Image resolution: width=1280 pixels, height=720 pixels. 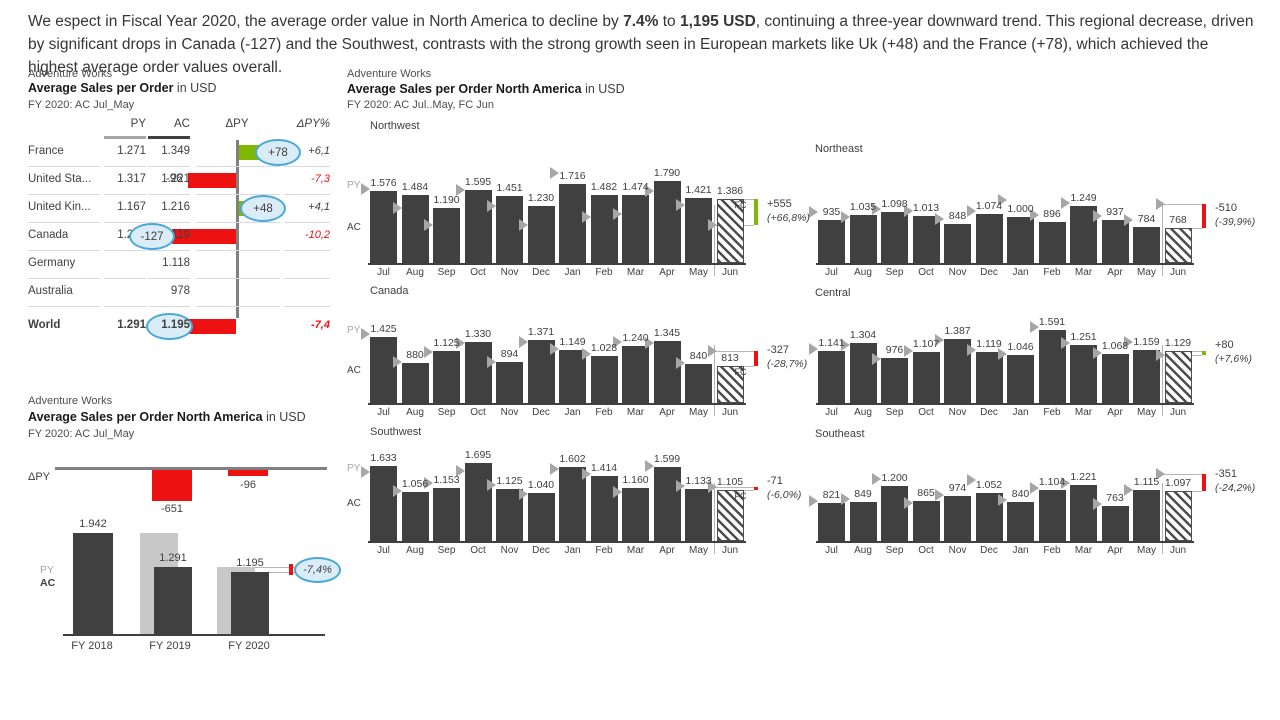 What do you see at coordinates (319, 151) in the screenshot?
I see `delta-pct-value: +6,1` at bounding box center [319, 151].